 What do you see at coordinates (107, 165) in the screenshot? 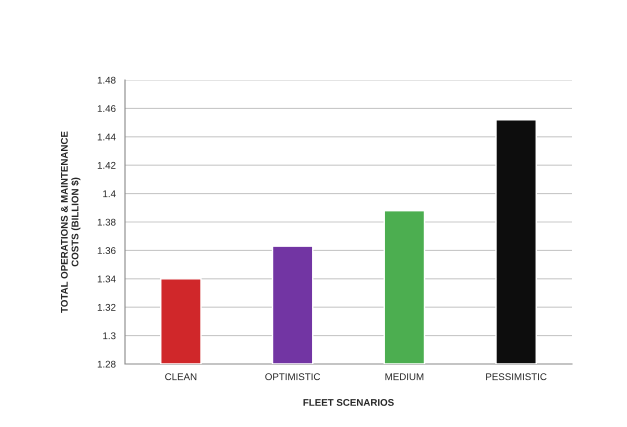
I see `y-tick-label: 1.42` at bounding box center [107, 165].